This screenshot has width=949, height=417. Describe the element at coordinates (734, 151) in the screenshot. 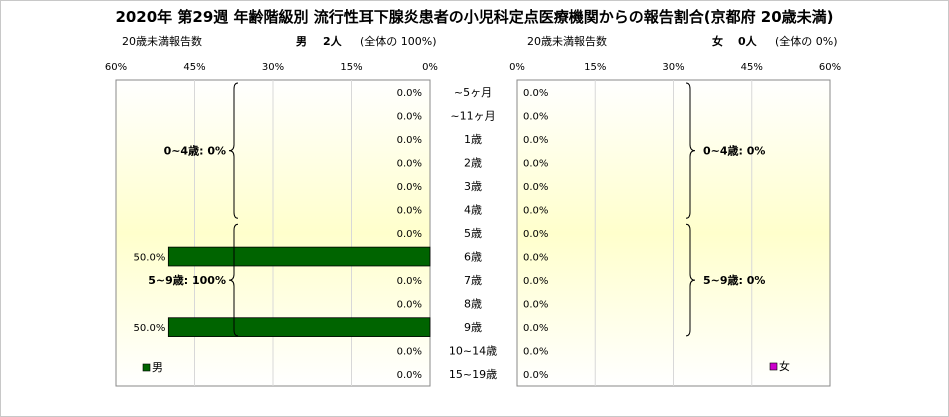

I see `female-age-group-label: 0~4歳: 0%` at that location.